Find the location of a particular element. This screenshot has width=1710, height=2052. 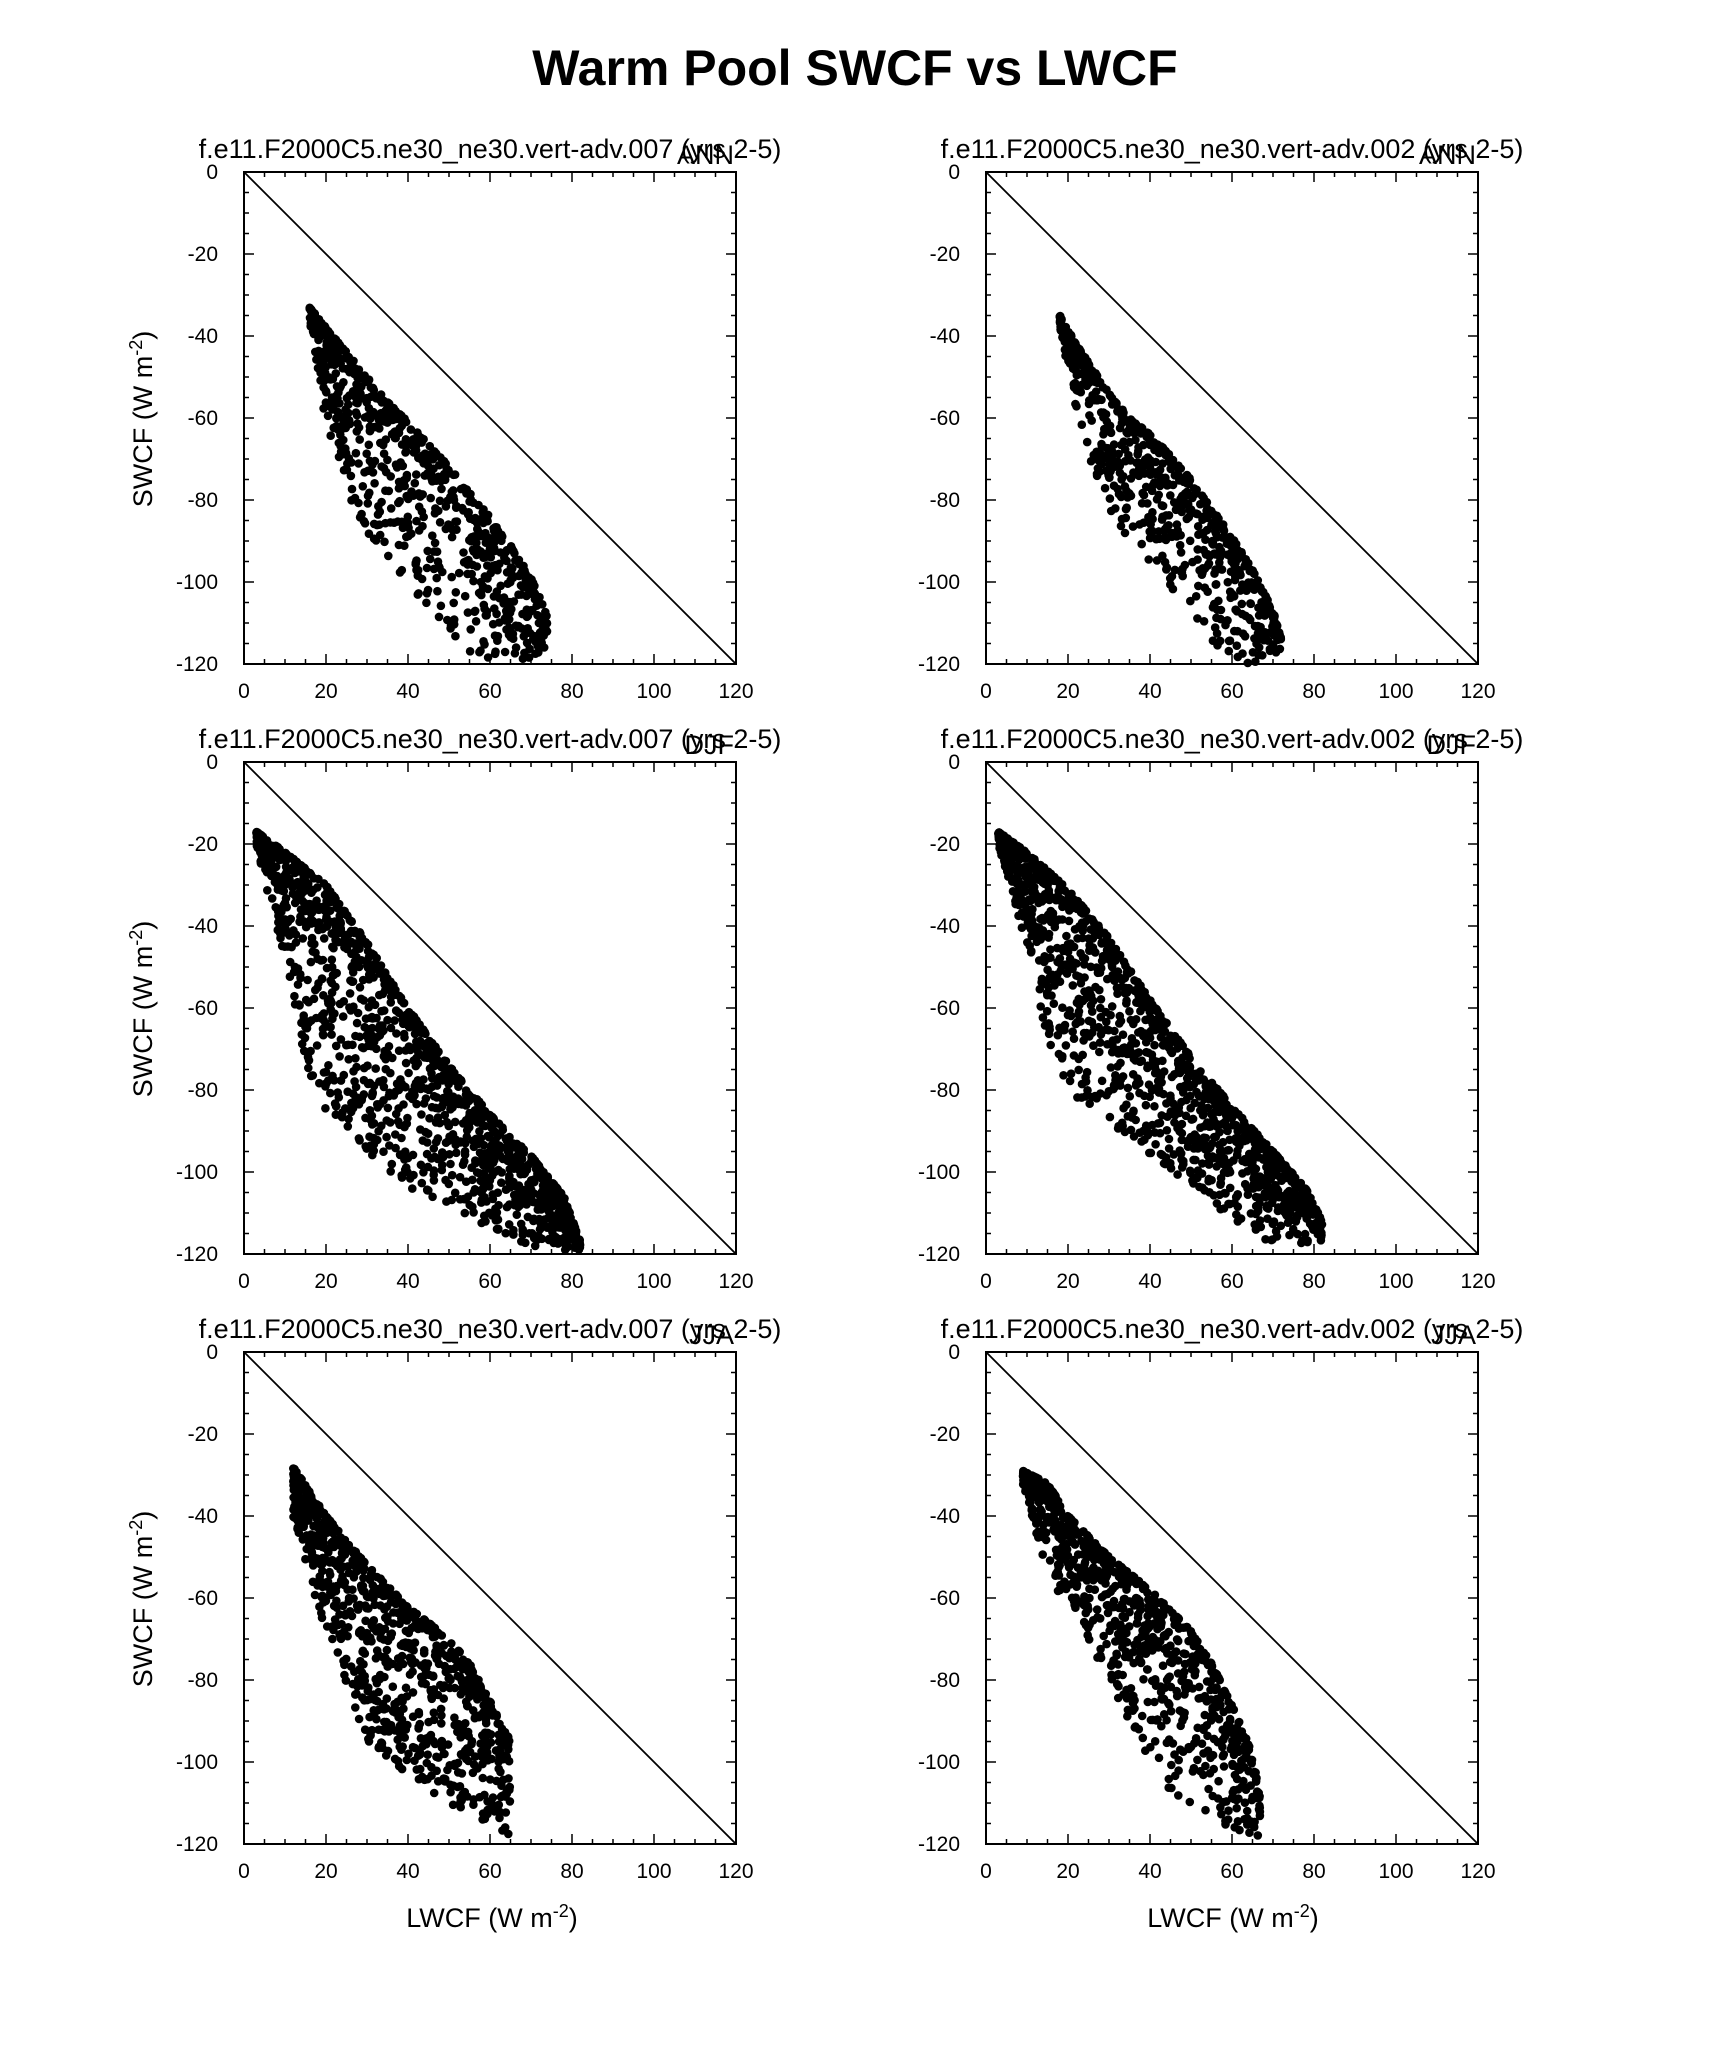

x-tick-label: 40 is located at coordinates (1149, 1281).